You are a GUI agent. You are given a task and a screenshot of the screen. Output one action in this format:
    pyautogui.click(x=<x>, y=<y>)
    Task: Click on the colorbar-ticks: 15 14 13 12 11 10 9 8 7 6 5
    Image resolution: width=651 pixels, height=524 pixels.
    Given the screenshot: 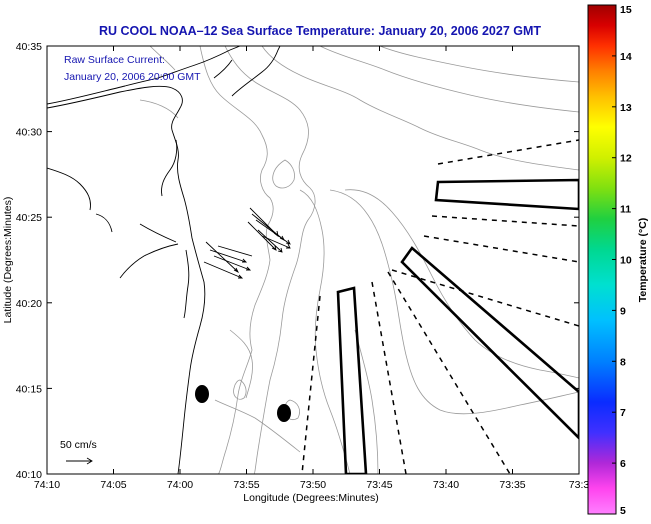 What is the action you would take?
    pyautogui.click(x=622, y=260)
    